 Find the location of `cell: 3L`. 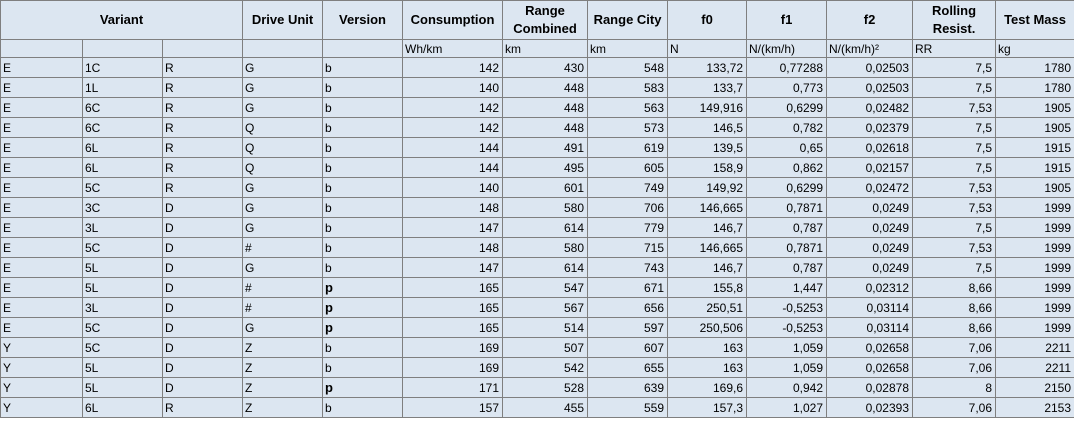

cell: 3L is located at coordinates (122, 227).